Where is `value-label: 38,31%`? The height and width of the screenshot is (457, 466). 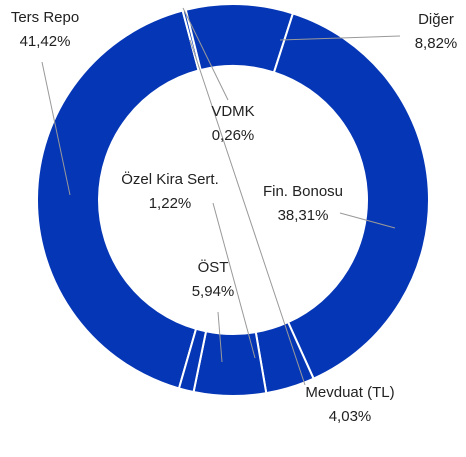
value-label: 38,31% is located at coordinates (303, 215).